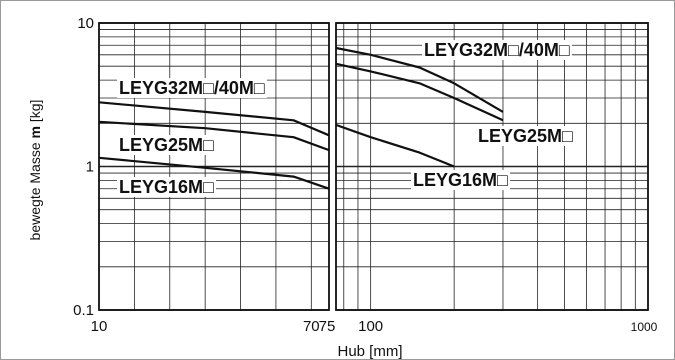 The height and width of the screenshot is (360, 675). I want to click on y-axis-title-suffix: [kg], so click(35, 113).